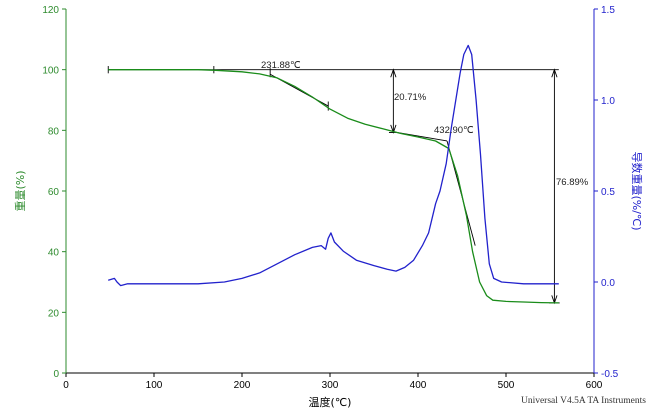  Describe the element at coordinates (608, 10) in the screenshot. I see `y-right-tick-label: 1.5` at that location.